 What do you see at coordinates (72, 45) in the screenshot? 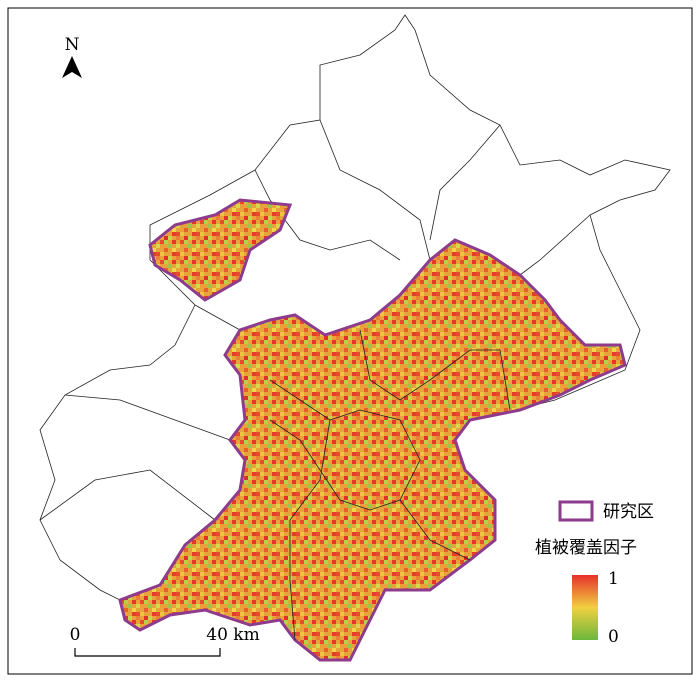
I see `north-label: N` at bounding box center [72, 45].